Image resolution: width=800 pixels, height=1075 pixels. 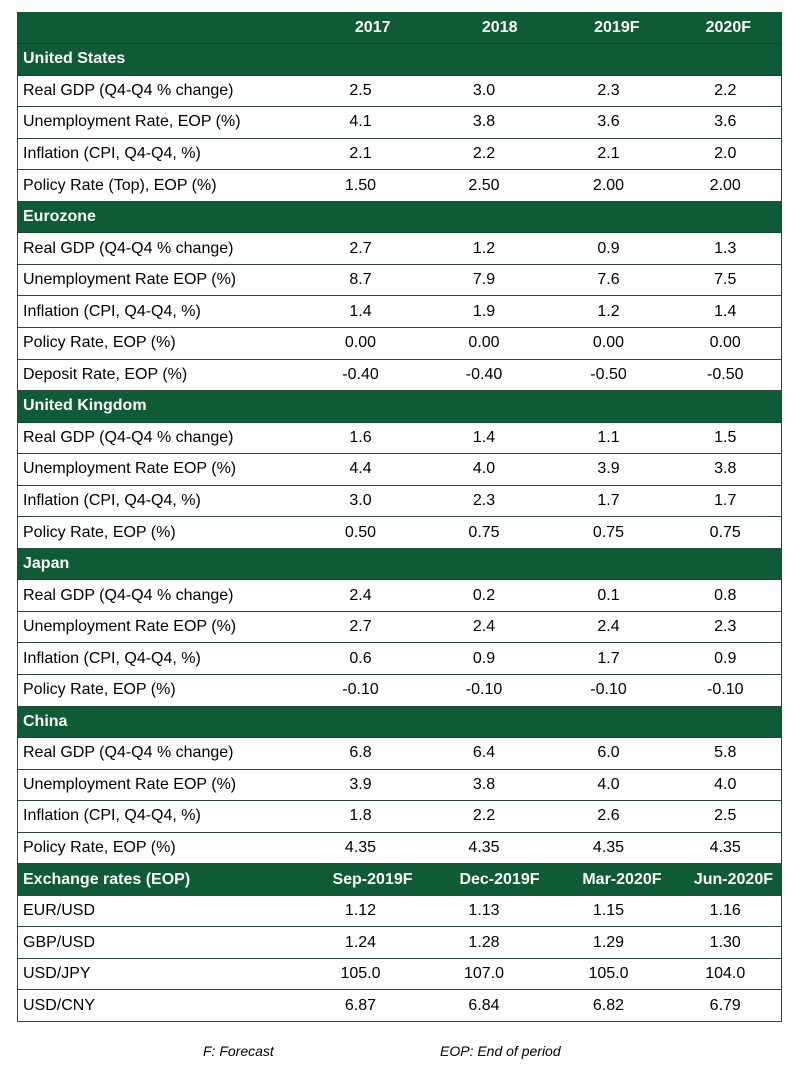 I want to click on header-date: Sep-2019F, so click(x=360, y=879).